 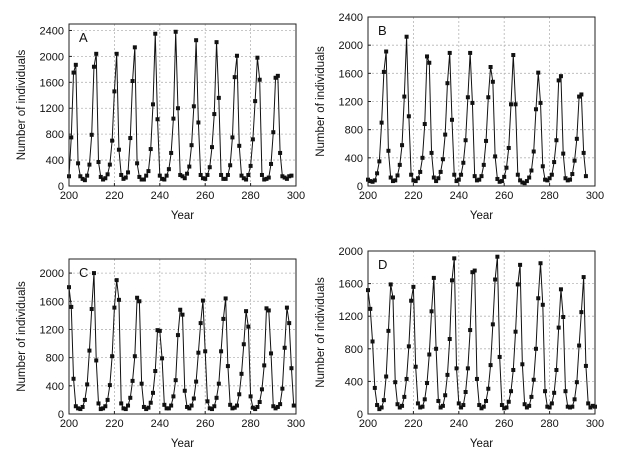 What do you see at coordinates (83, 272) in the screenshot?
I see `panel-label: C` at bounding box center [83, 272].